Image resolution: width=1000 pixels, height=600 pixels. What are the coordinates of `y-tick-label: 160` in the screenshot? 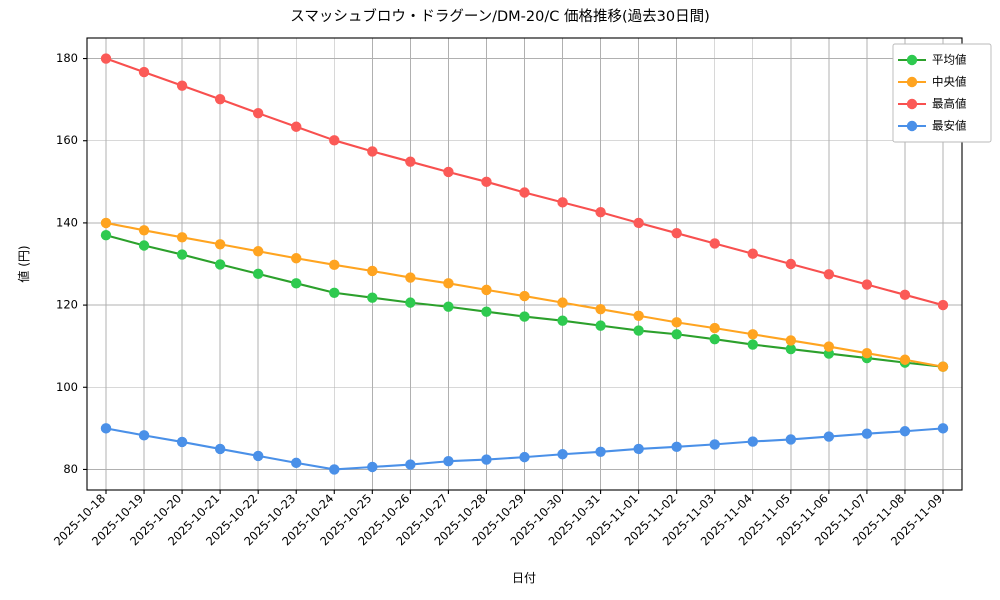 It's located at (67, 140).